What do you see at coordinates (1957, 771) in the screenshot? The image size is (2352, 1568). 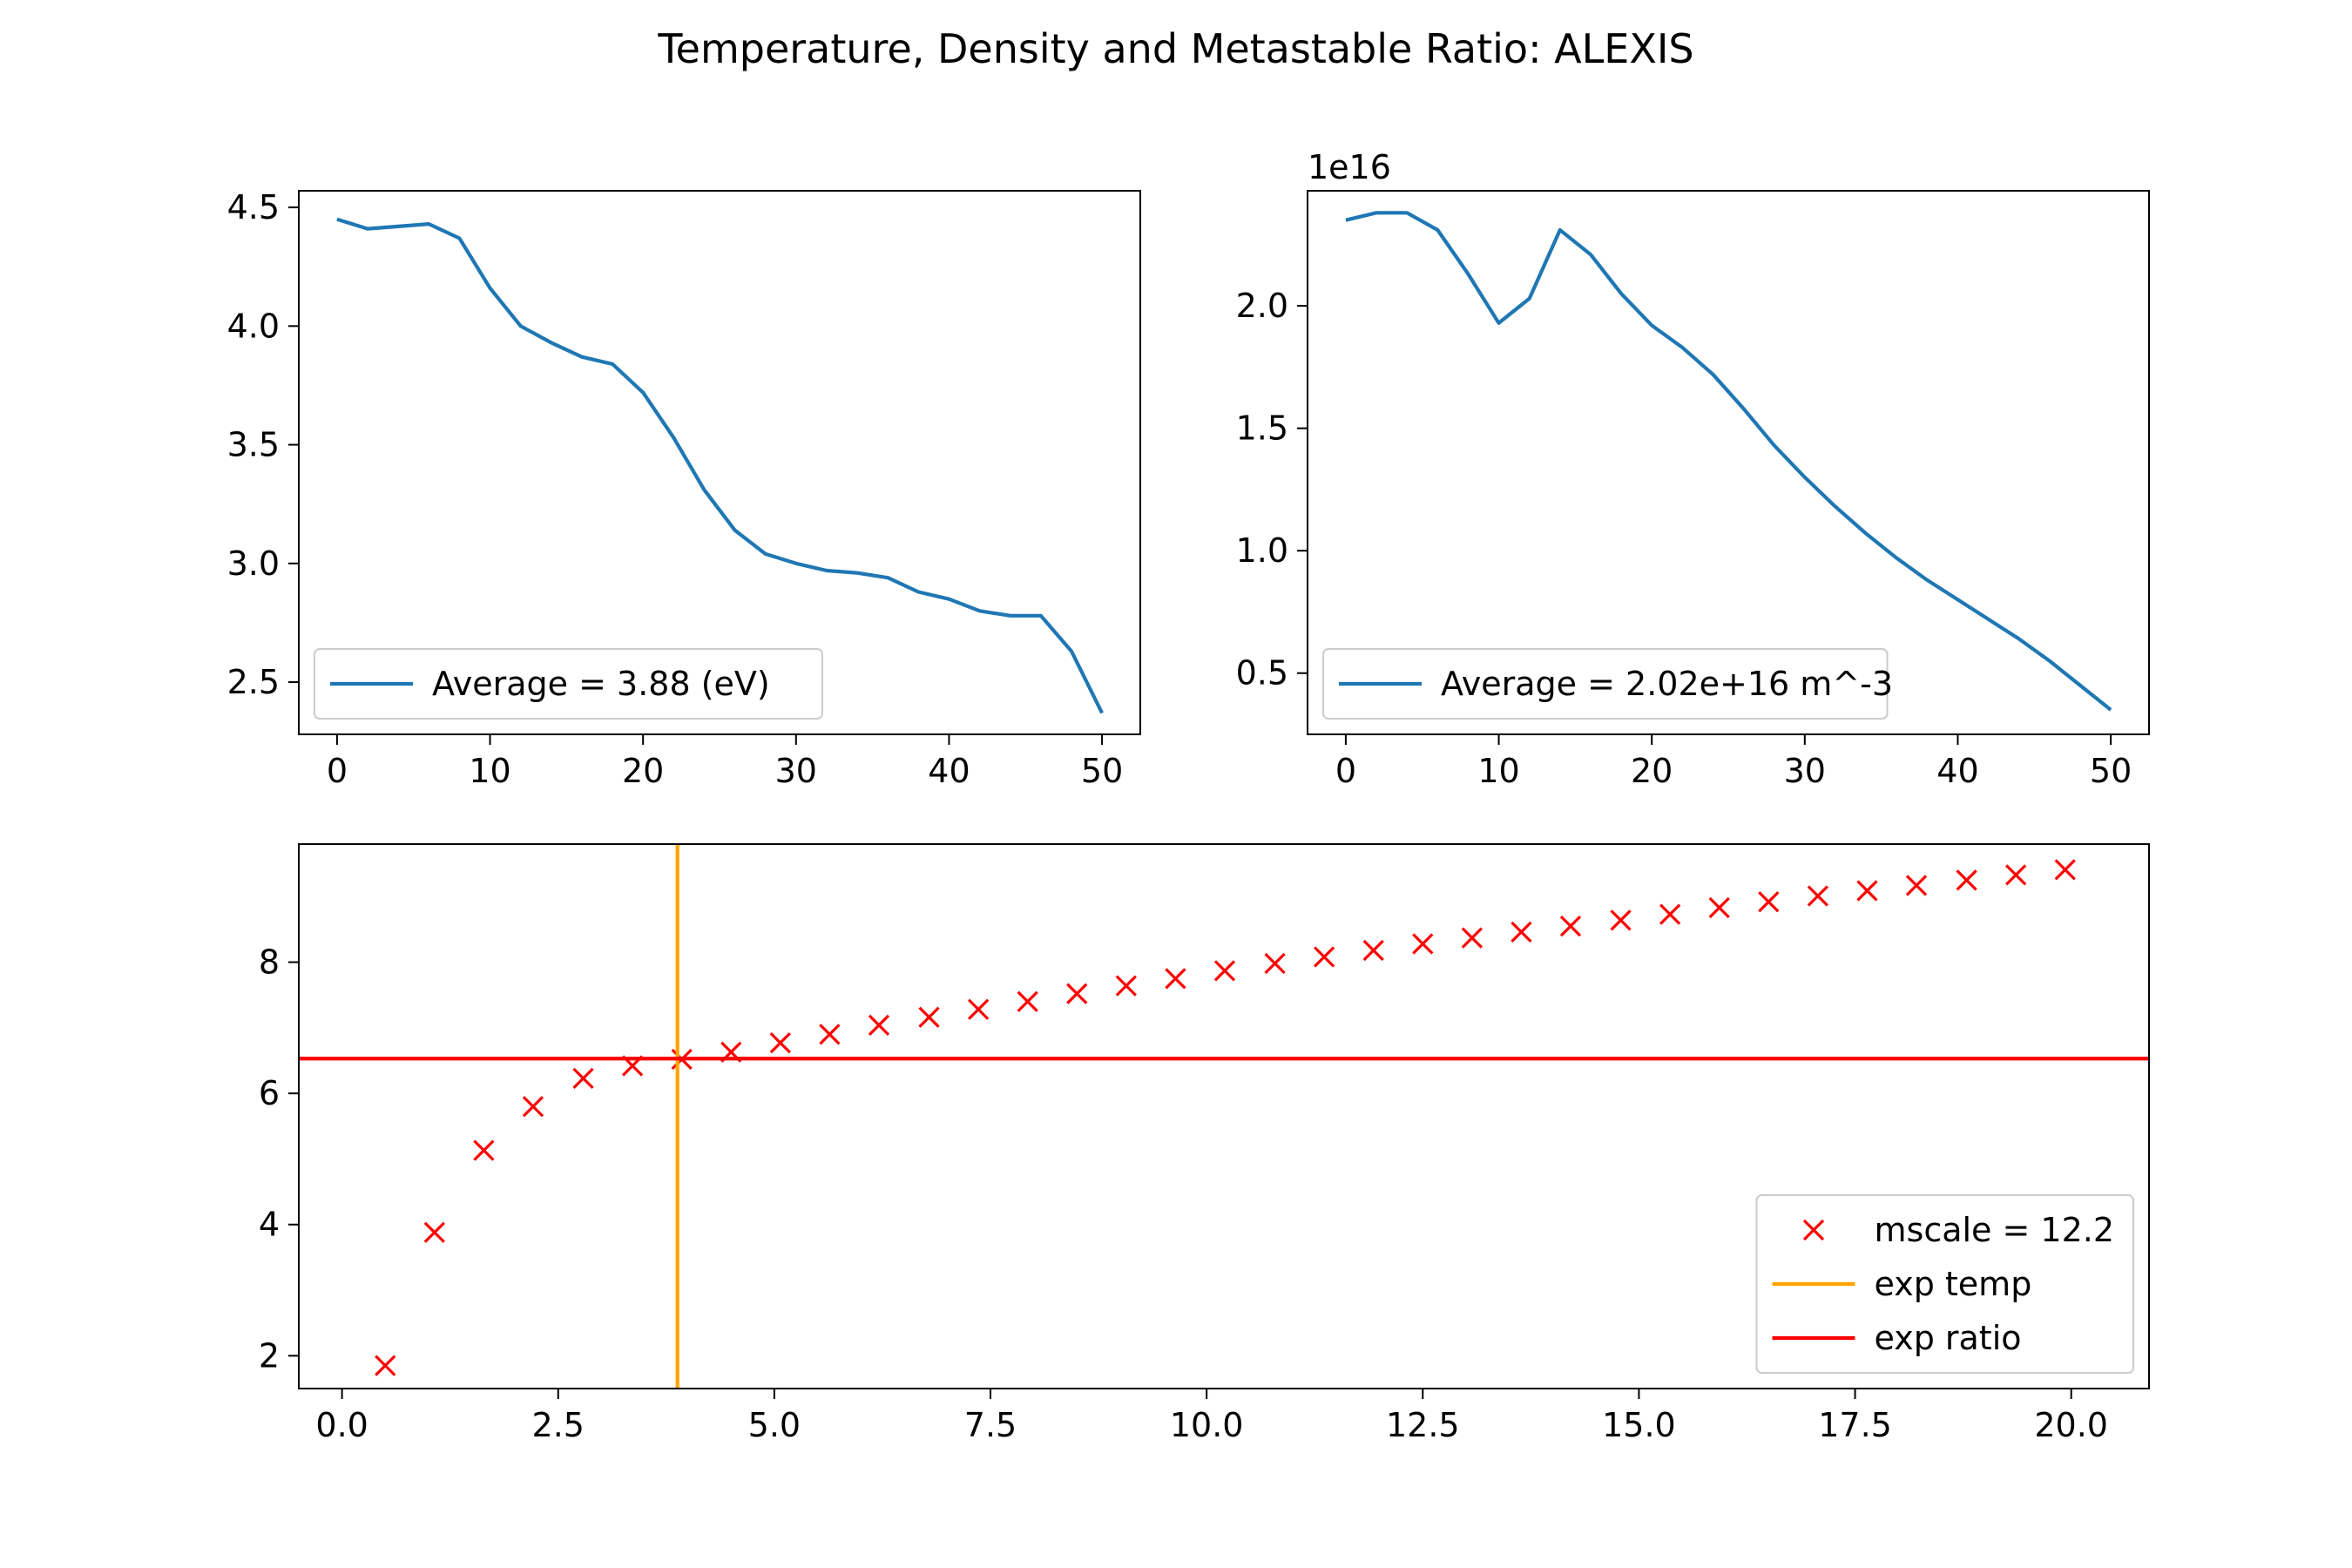 I see `density-xtick-label: 40` at bounding box center [1957, 771].